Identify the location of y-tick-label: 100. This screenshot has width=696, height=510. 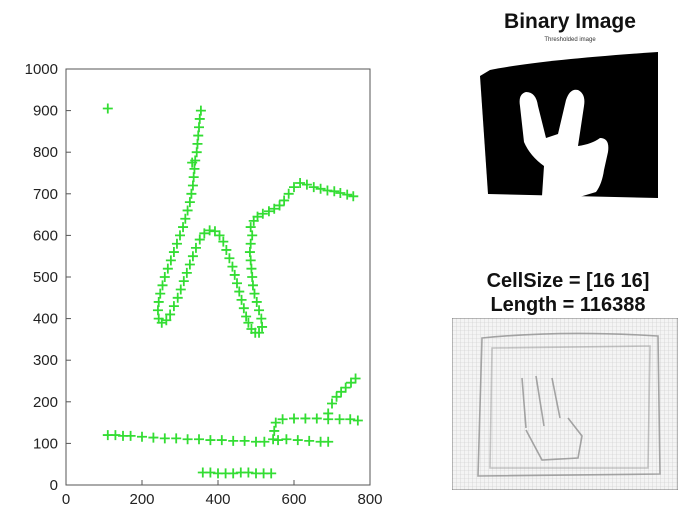
(45, 443).